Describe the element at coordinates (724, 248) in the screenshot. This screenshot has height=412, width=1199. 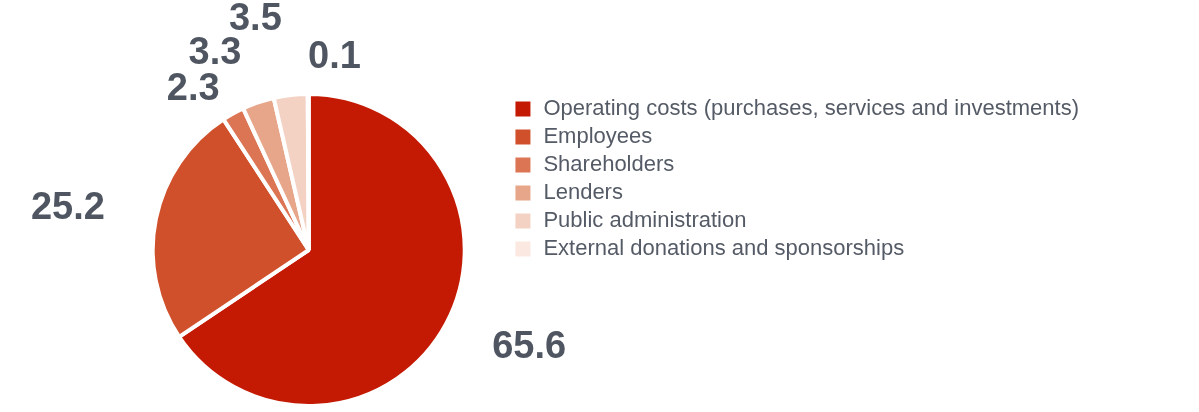
I see `legend-label: External donations and sponsorships` at that location.